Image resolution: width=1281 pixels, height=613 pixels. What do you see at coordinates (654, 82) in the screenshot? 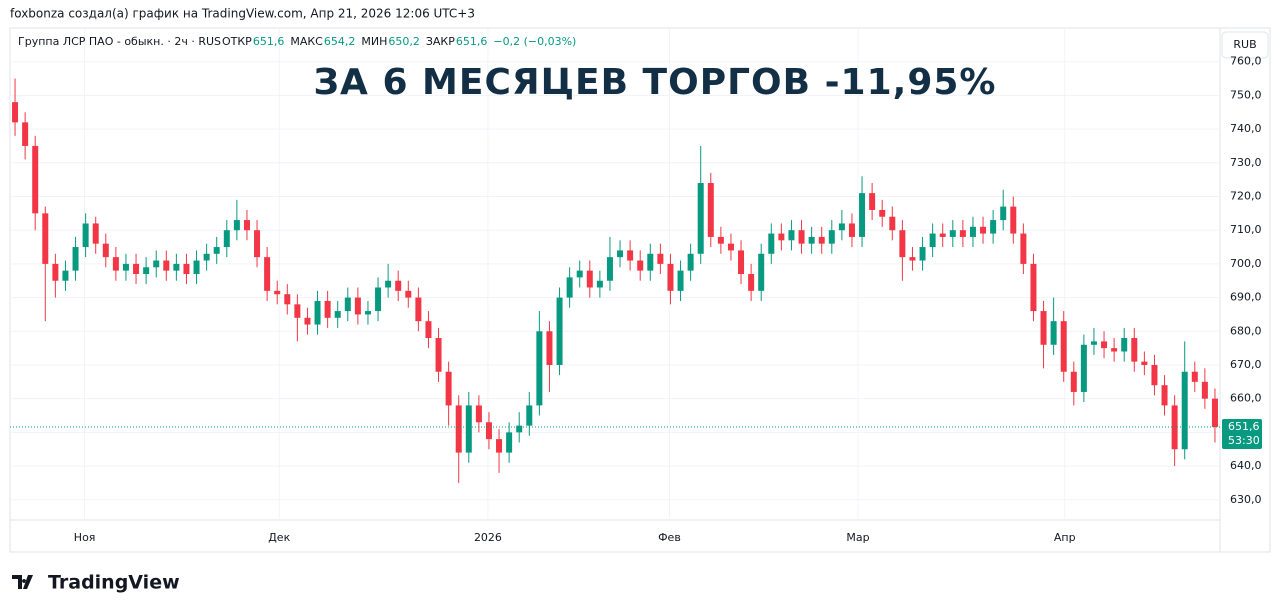
I see `overlay-title: ЗА 6 МЕСЯЦЕВ ТОРГОВ -11,95%` at bounding box center [654, 82].